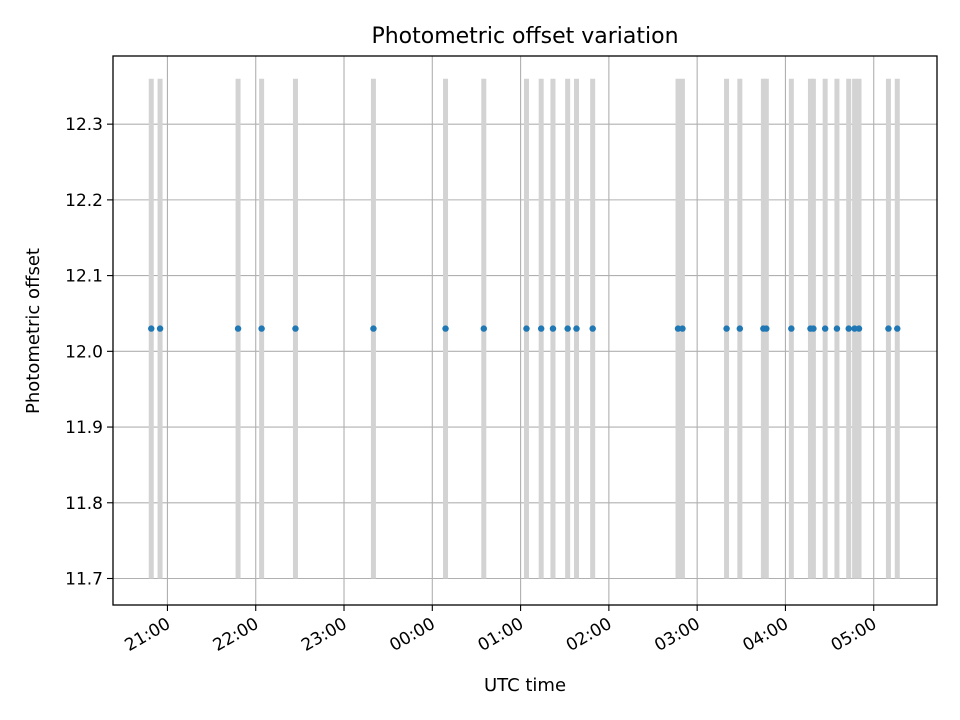  What do you see at coordinates (84, 201) in the screenshot?
I see `y-tick-label: 12.2` at bounding box center [84, 201].